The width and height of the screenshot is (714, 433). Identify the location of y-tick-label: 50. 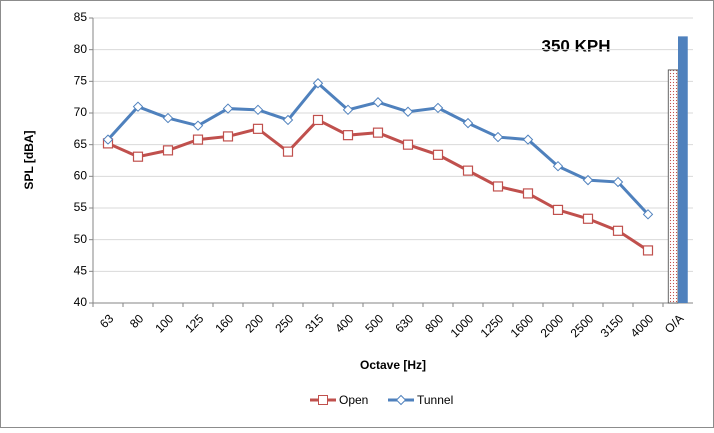
(81, 239).